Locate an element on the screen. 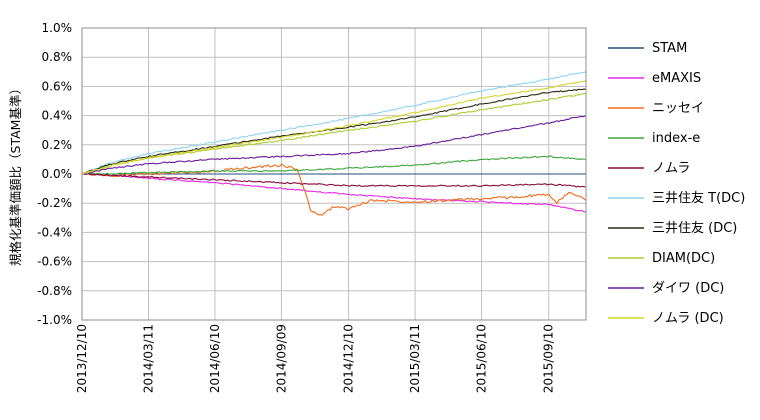 This screenshot has height=420, width=760. x-tick-label: 2014/03/11 is located at coordinates (148, 358).